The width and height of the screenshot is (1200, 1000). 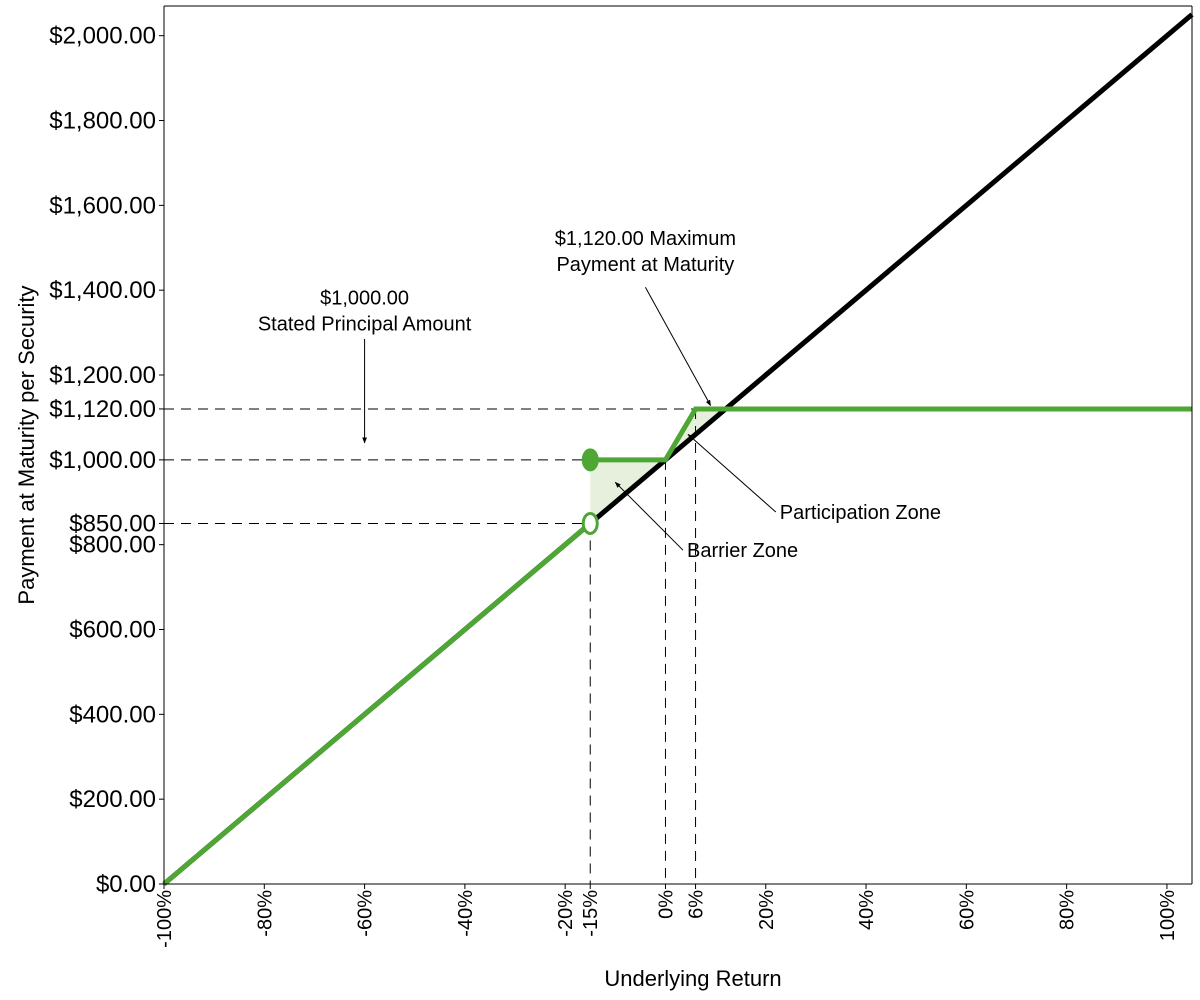 I want to click on participation-zone-annotation-text: Participation Zone, so click(x=860, y=513).